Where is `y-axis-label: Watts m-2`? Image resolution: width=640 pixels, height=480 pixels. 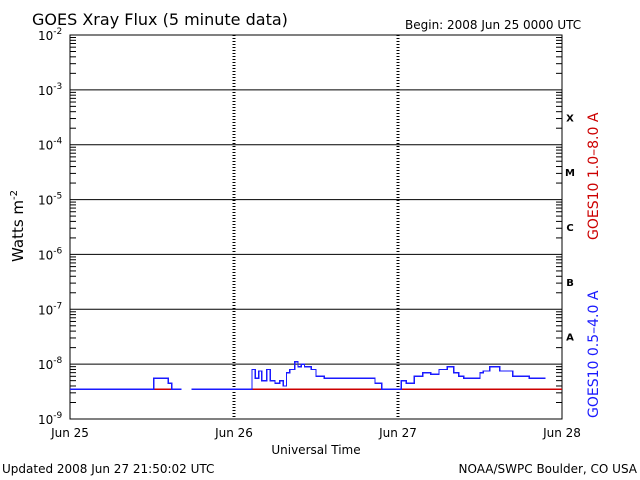
y-axis-label: Watts m-2 is located at coordinates (18, 226).